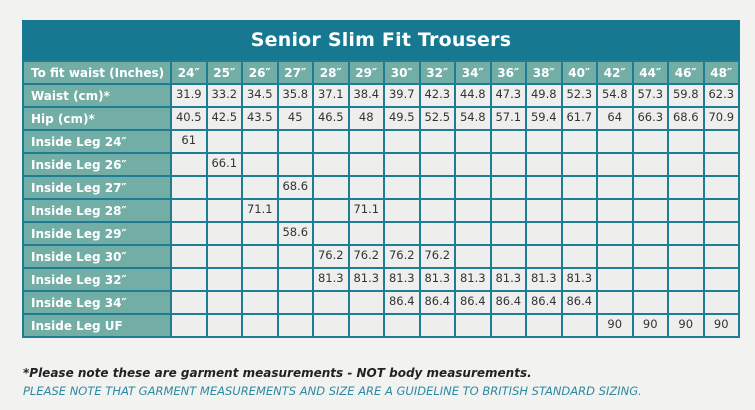 The height and width of the screenshot is (410, 755). Describe the element at coordinates (615, 118) in the screenshot. I see `table-cell: 64` at that location.